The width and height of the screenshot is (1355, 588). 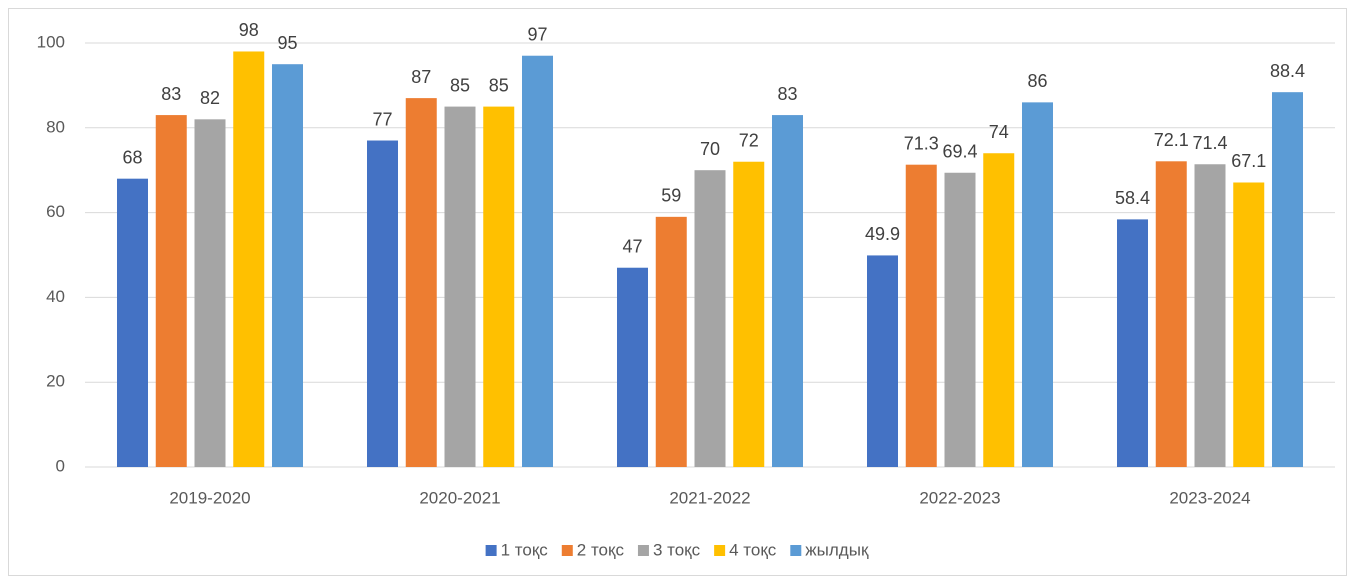 What do you see at coordinates (837, 549) in the screenshot?
I see `legend-label: жылдық` at bounding box center [837, 549].